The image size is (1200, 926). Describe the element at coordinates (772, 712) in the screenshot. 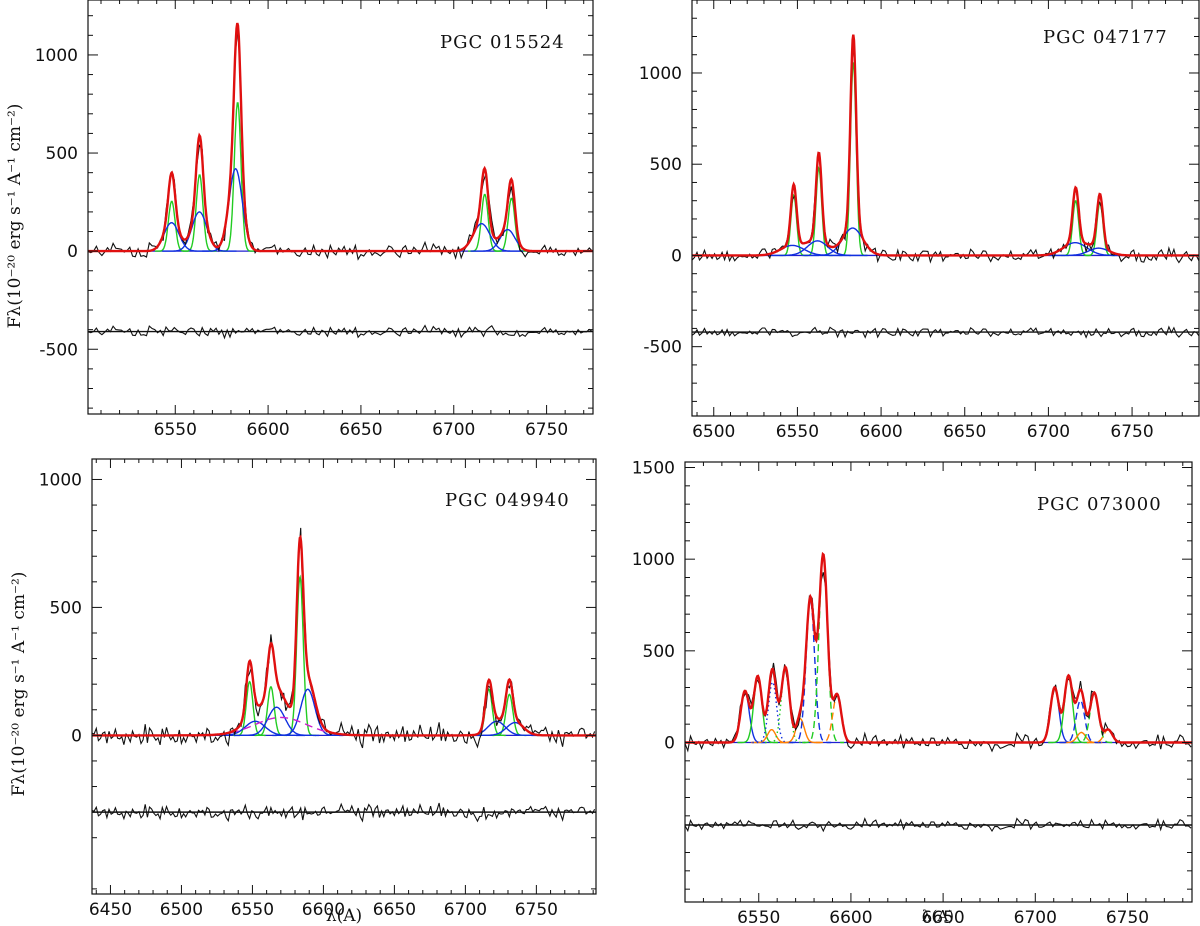

I see `component-line-blue-dot` at that location.